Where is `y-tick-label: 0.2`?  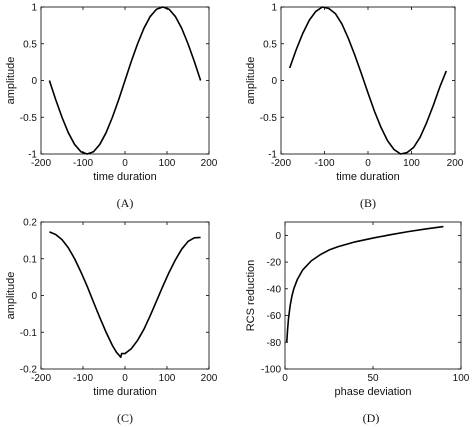 y-tick-label: 0.2 is located at coordinates (30, 223).